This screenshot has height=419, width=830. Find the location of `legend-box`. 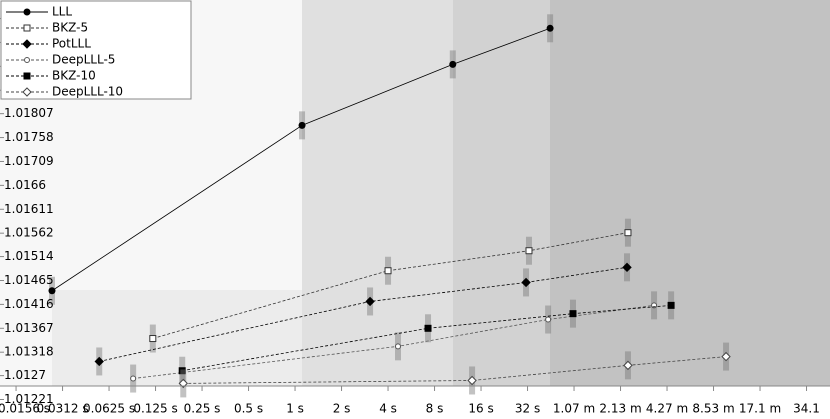

legend-box is located at coordinates (96, 50).